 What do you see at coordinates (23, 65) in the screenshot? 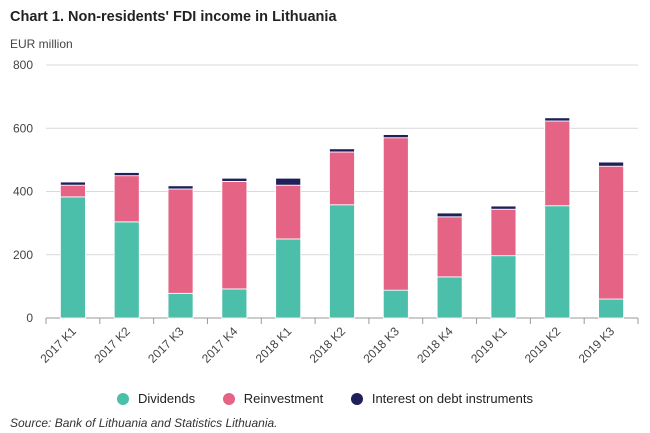
I see `y-tick-label: 800` at bounding box center [23, 65].